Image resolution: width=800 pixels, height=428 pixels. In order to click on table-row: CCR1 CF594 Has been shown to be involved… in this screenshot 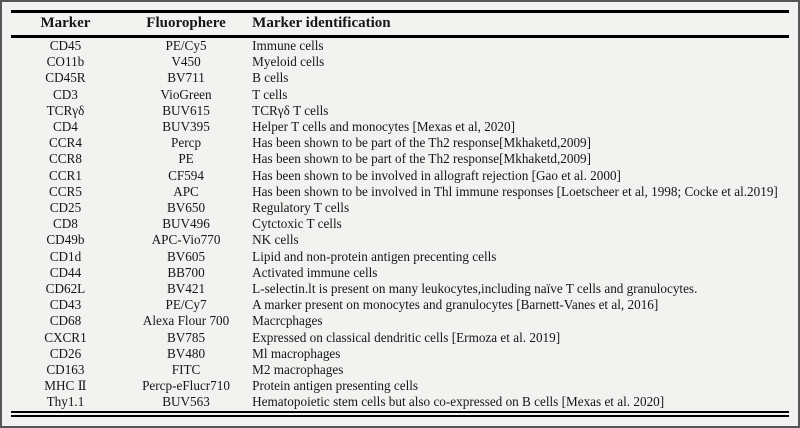, I will do `click(400, 176)`.